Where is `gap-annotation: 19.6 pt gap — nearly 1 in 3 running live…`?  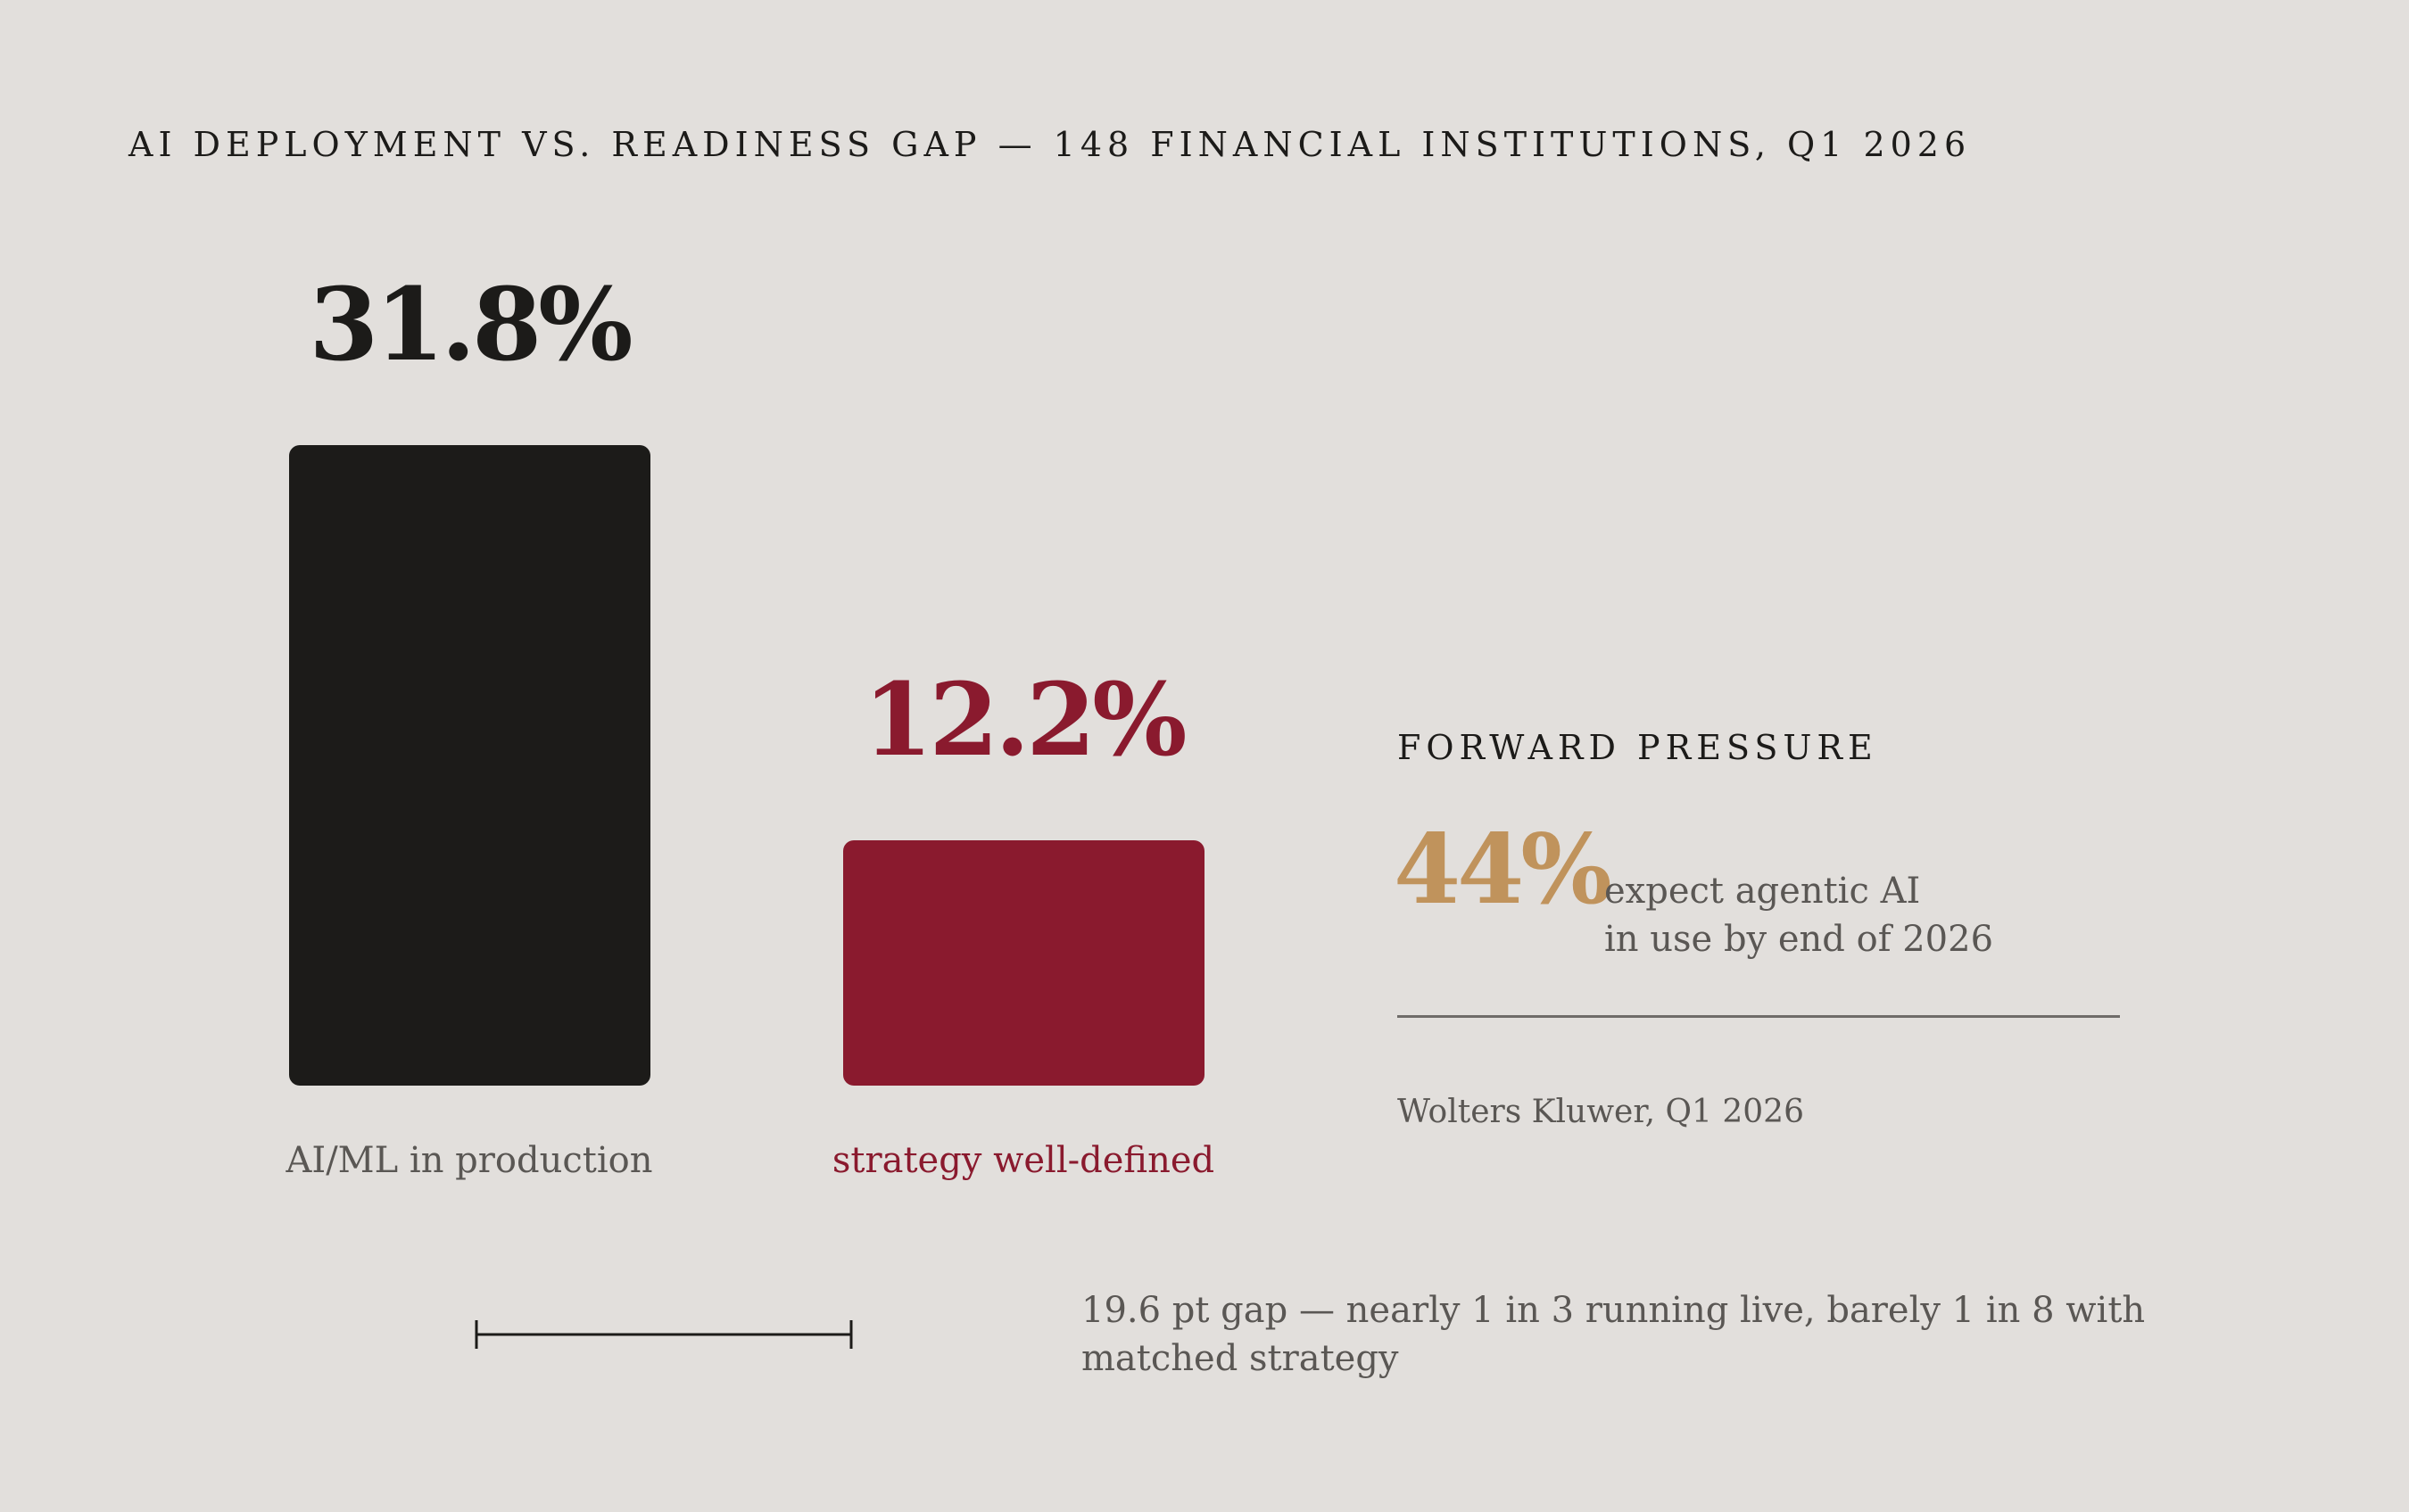
gap-annotation: 19.6 pt gap — nearly 1 in 3 running live… is located at coordinates (1614, 1334).